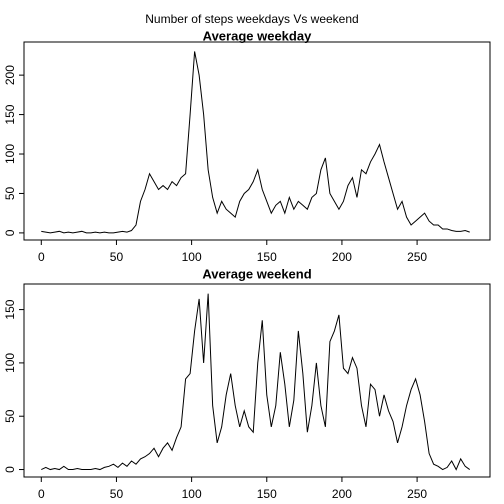  Describe the element at coordinates (256, 273) in the screenshot. I see `plot-title: Average weekend` at that location.